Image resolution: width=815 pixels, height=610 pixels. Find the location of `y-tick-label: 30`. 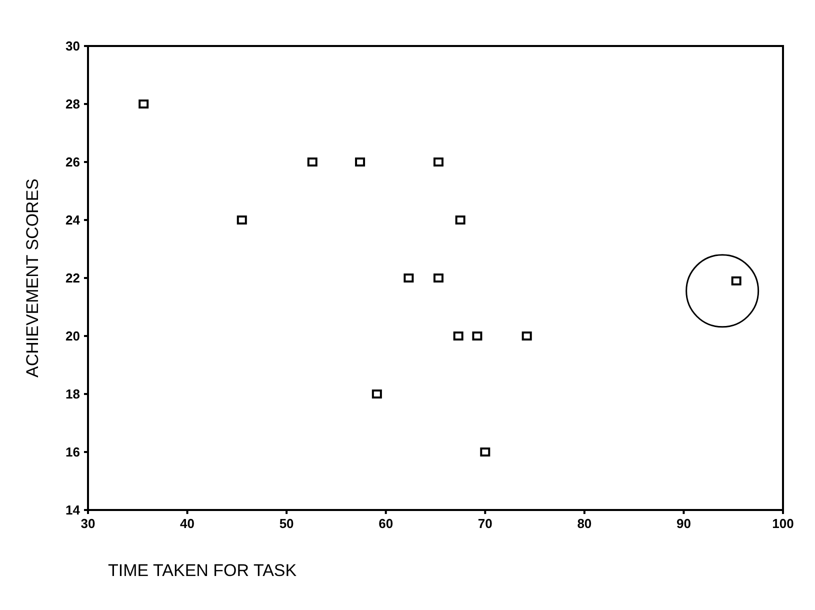

y-tick-label: 30 is located at coordinates (73, 46).